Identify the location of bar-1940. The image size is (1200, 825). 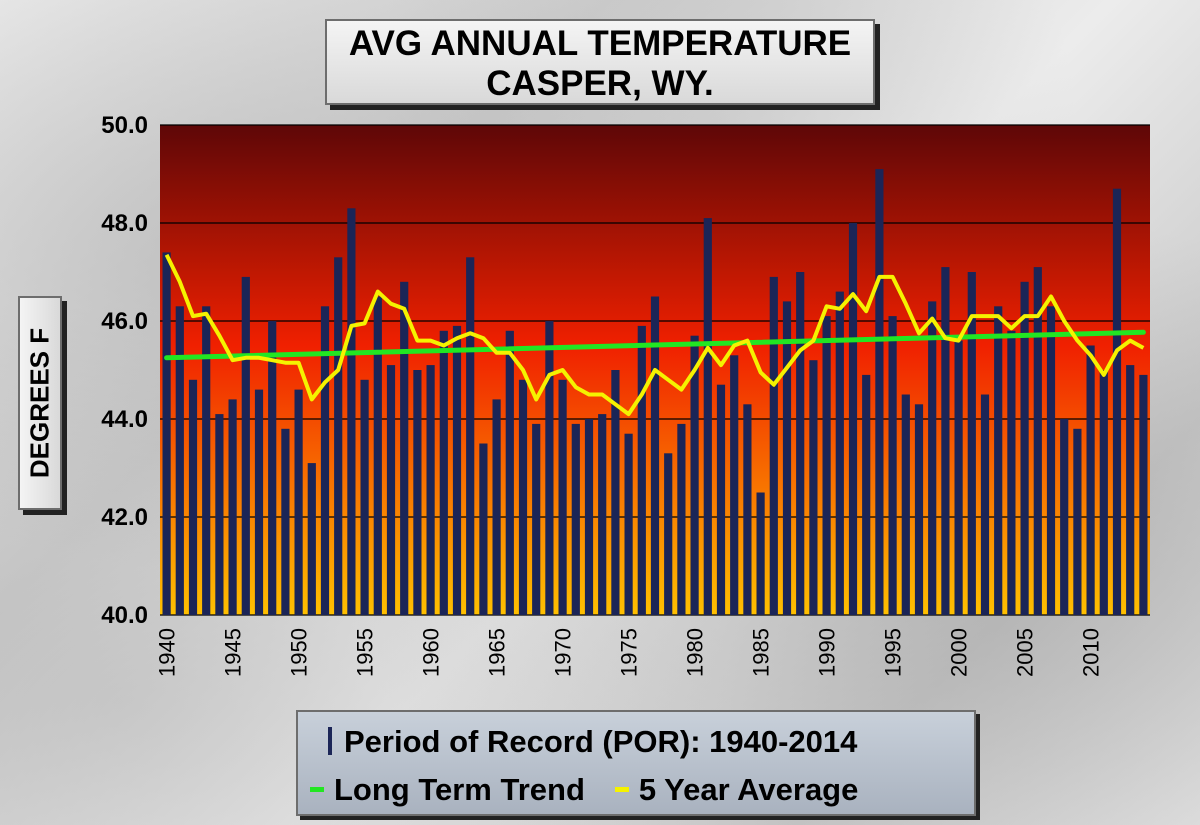
(166, 433).